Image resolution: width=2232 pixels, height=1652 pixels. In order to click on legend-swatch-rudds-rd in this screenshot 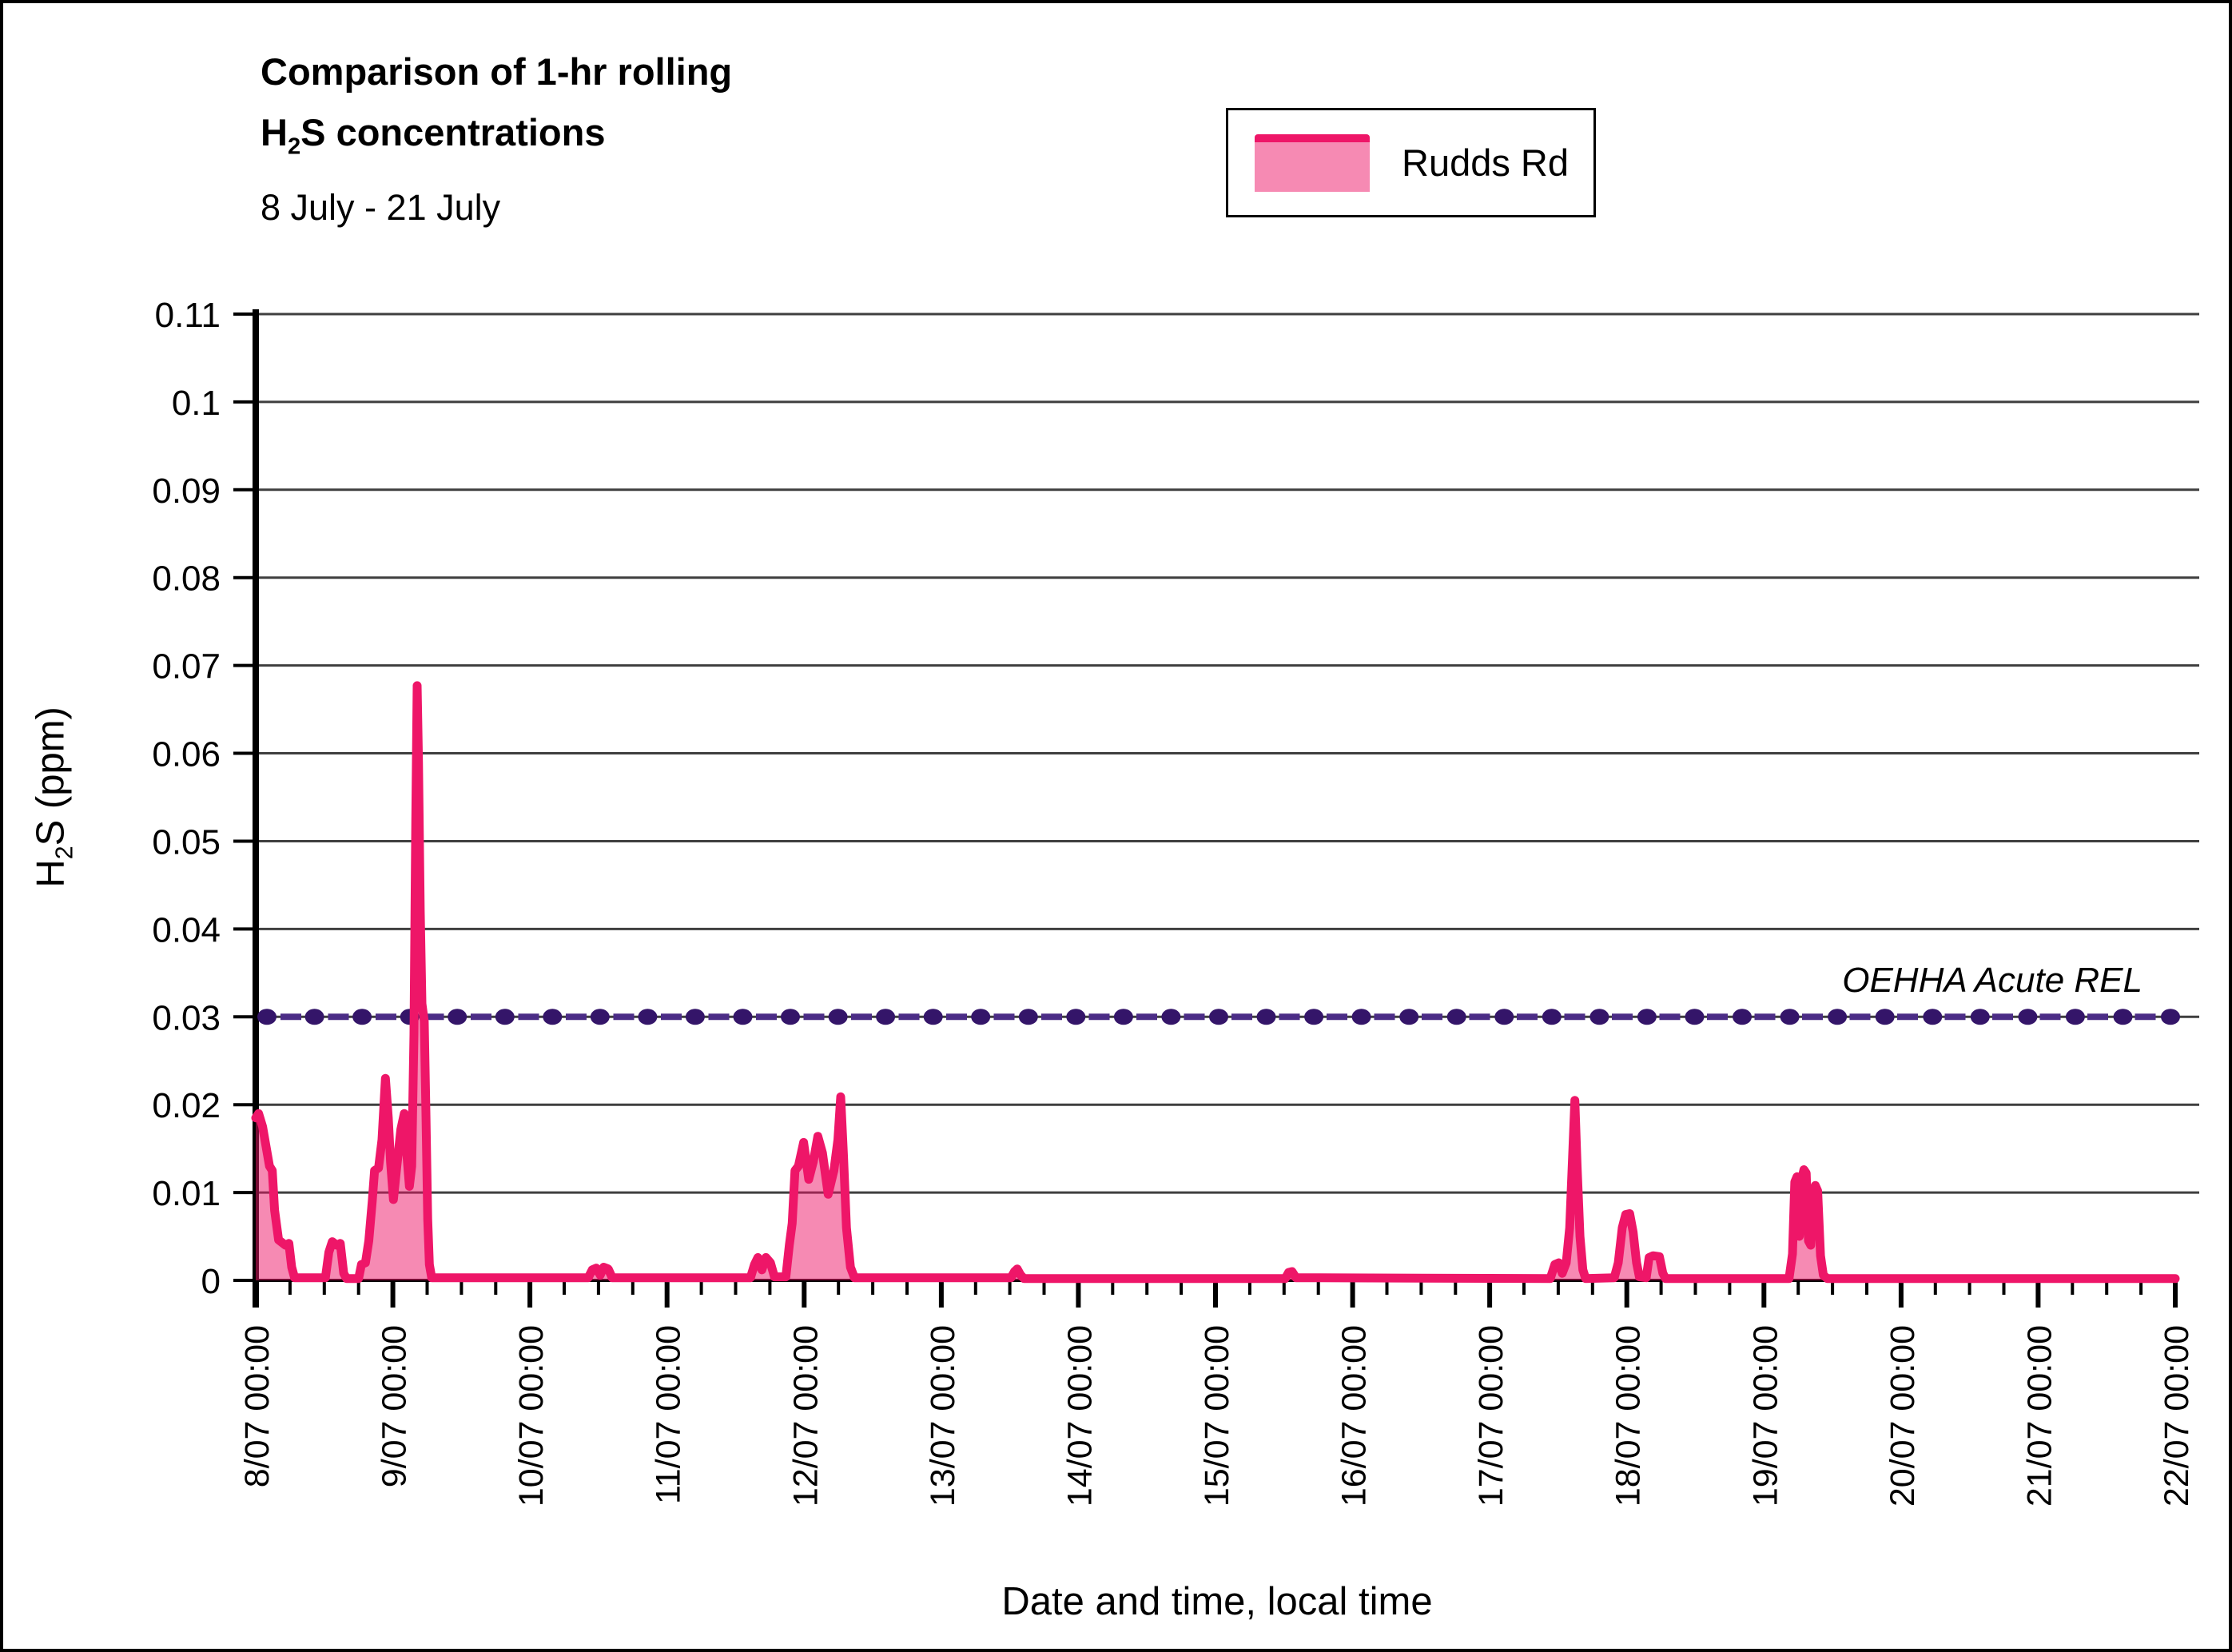, I will do `click(1312, 162)`.